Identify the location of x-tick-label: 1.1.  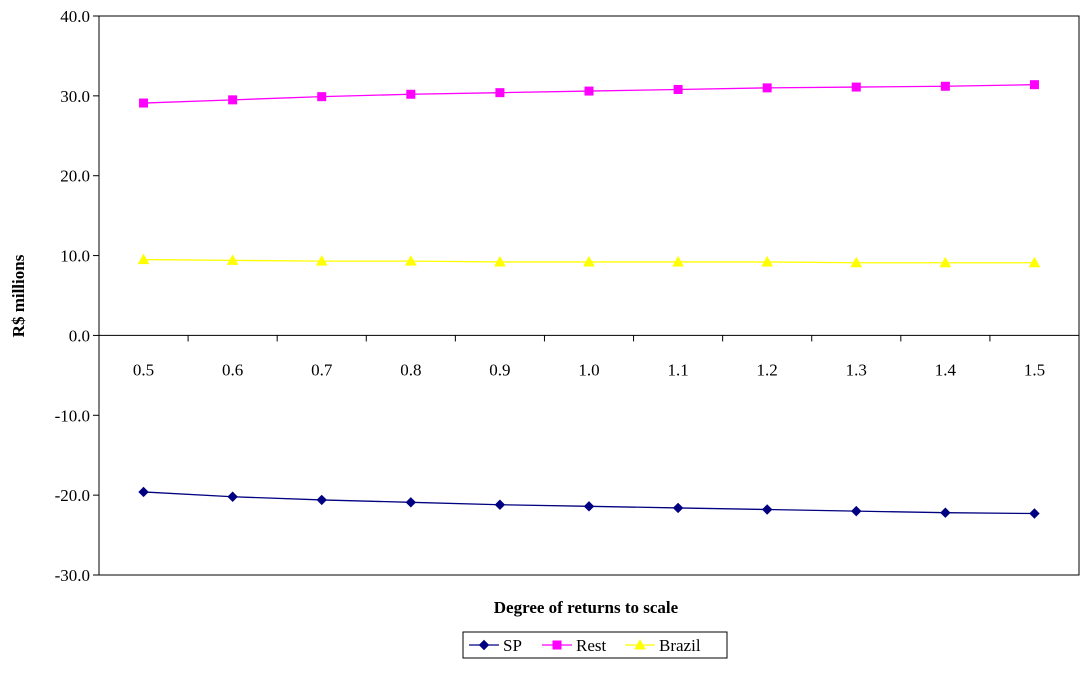
(677, 369).